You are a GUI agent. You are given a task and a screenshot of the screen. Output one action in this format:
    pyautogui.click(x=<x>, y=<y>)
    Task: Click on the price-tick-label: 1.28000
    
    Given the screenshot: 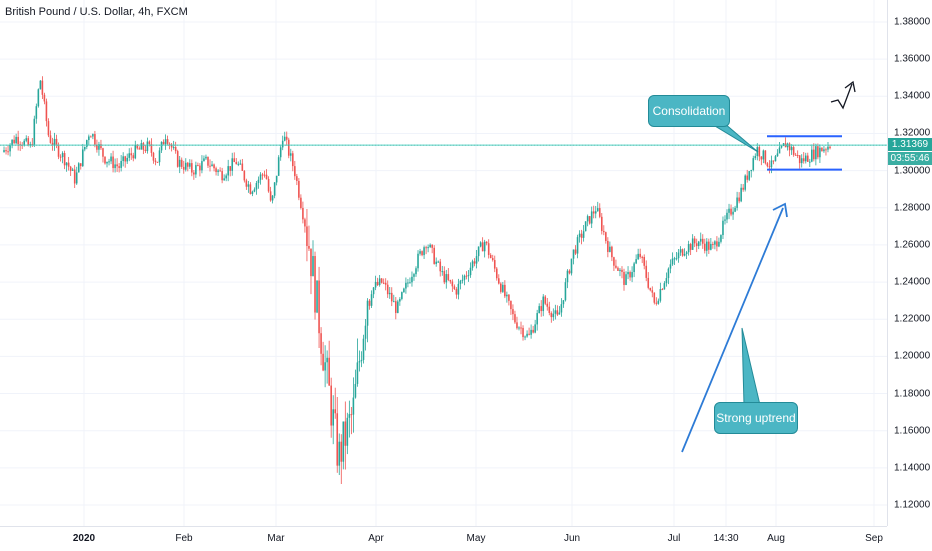 What is the action you would take?
    pyautogui.click(x=912, y=208)
    